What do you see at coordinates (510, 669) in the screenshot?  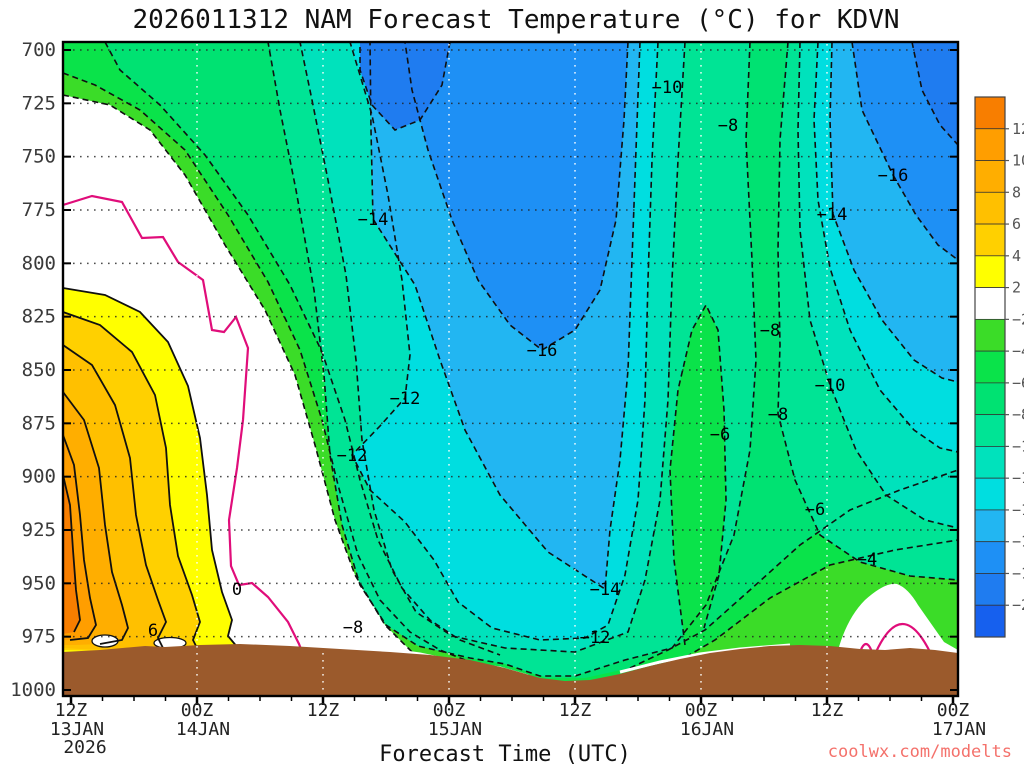 I see `terrain-profile` at bounding box center [510, 669].